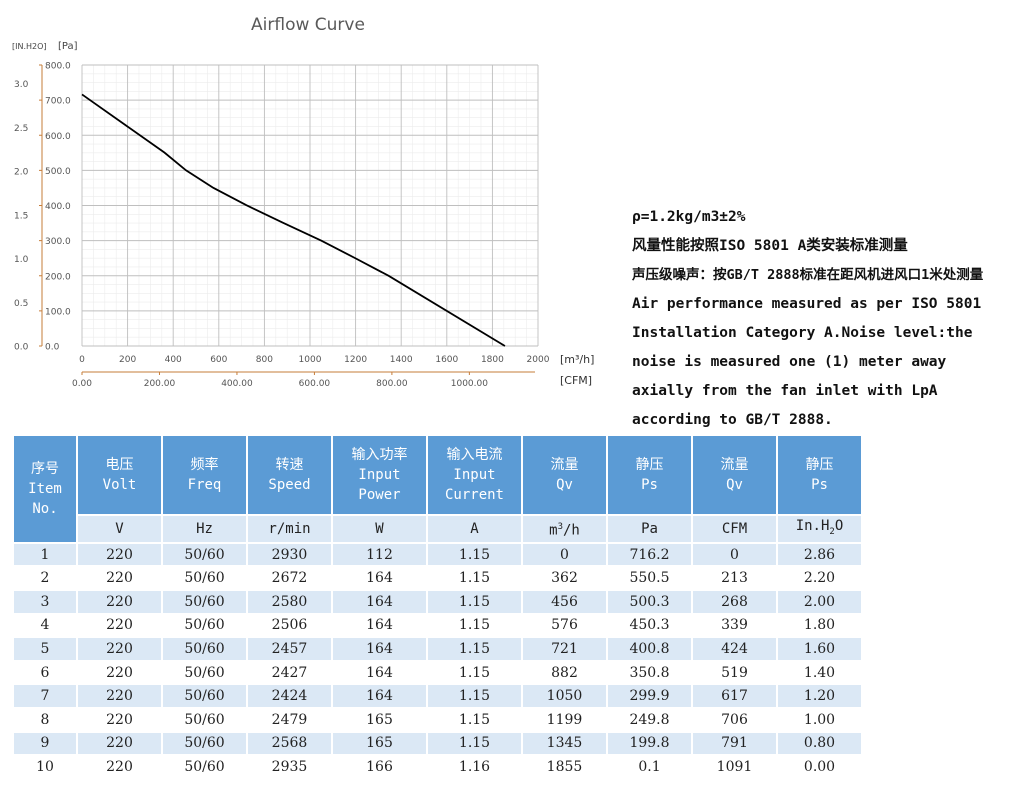 The image size is (1016, 790). Describe the element at coordinates (819, 767) in the screenshot. I see `table-cell: 0.00` at that location.